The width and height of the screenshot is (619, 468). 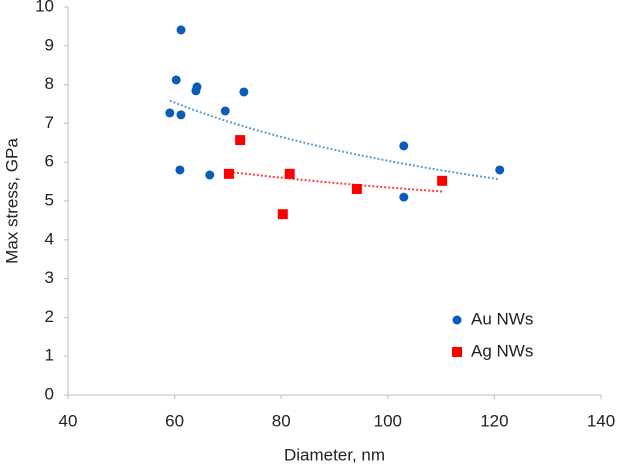 I want to click on y-tick-label: 3, so click(x=49, y=277).